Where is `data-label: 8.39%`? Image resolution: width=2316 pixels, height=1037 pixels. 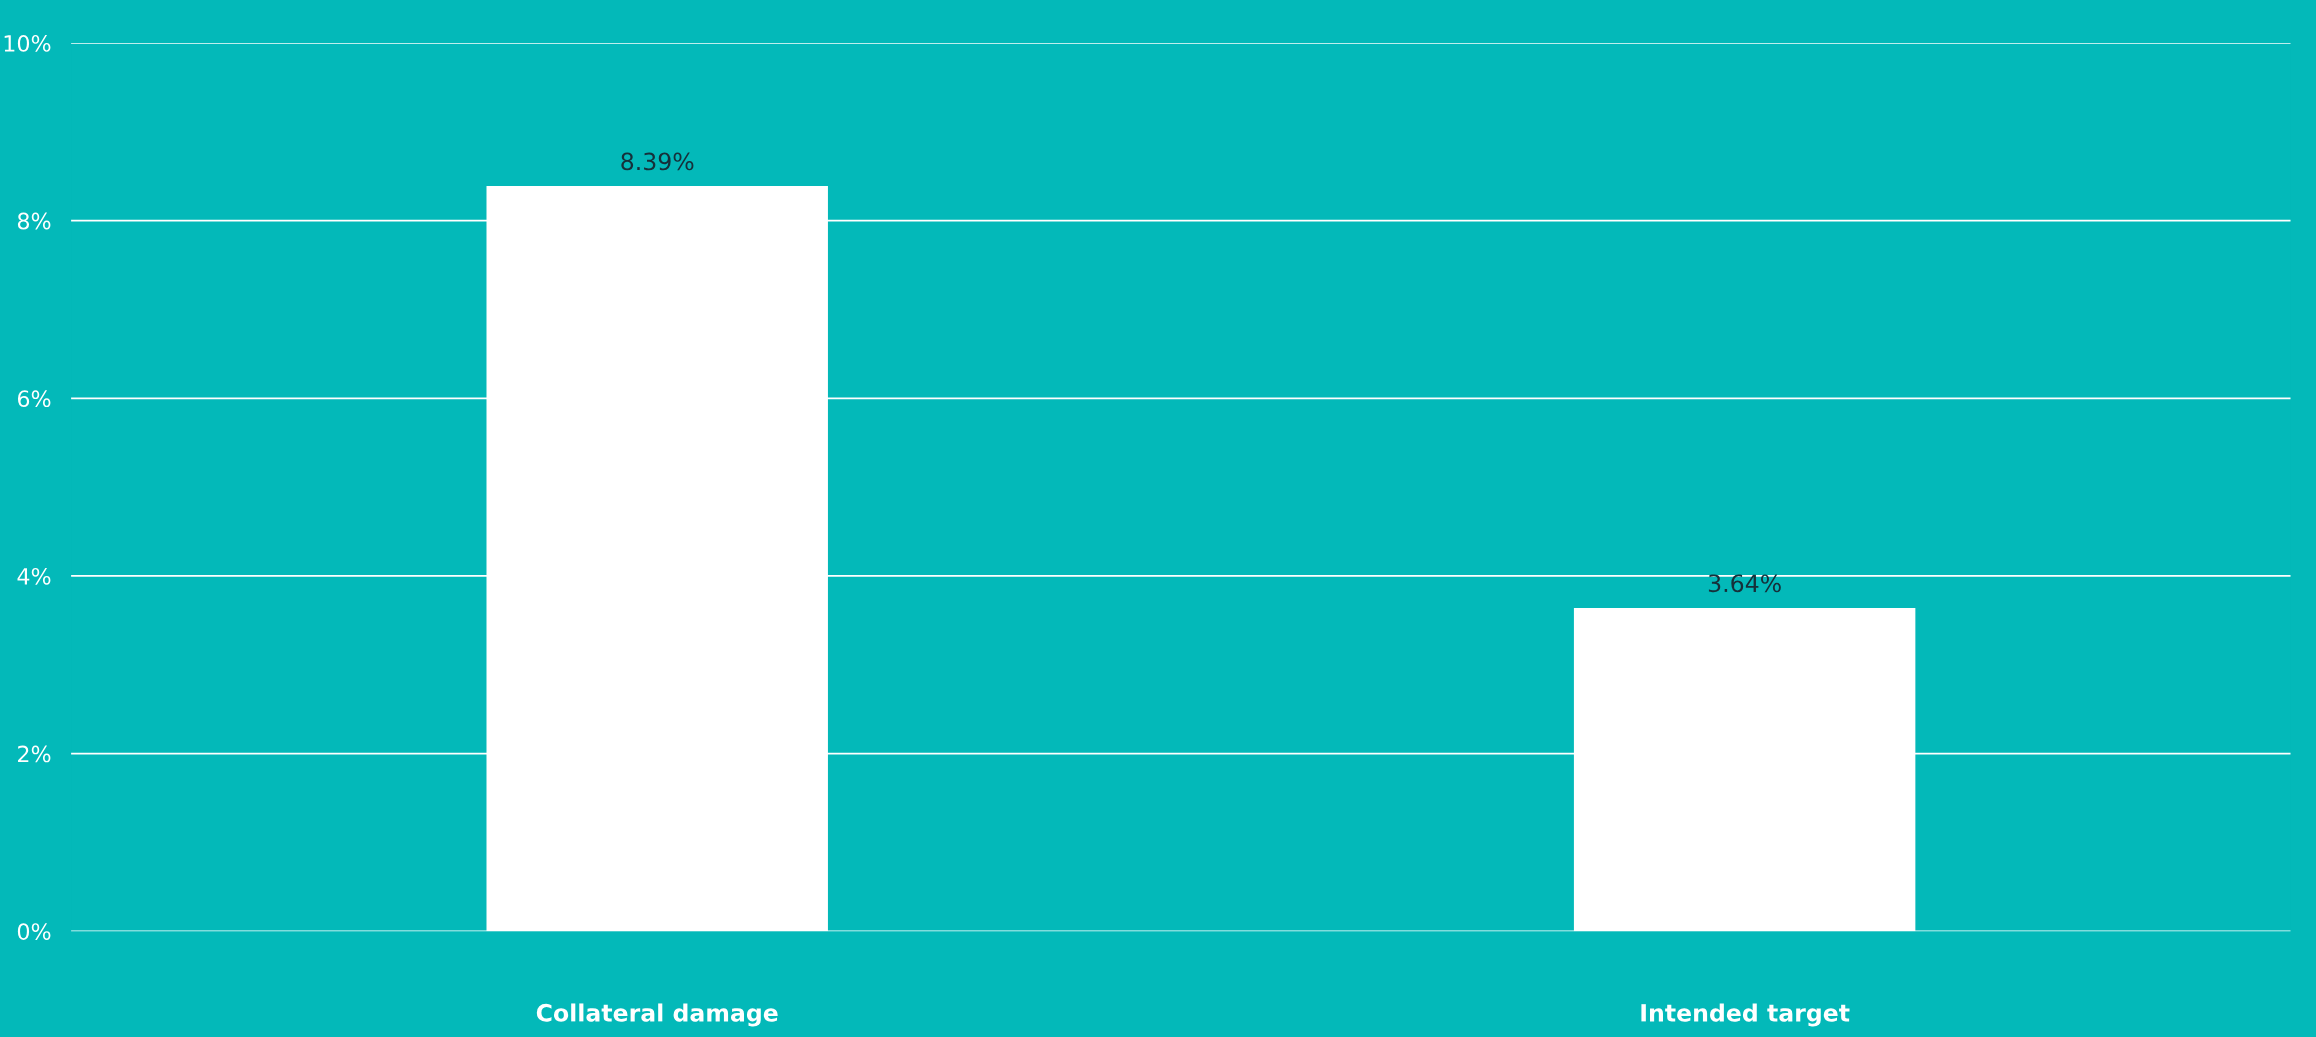 data-label: 8.39% is located at coordinates (657, 161).